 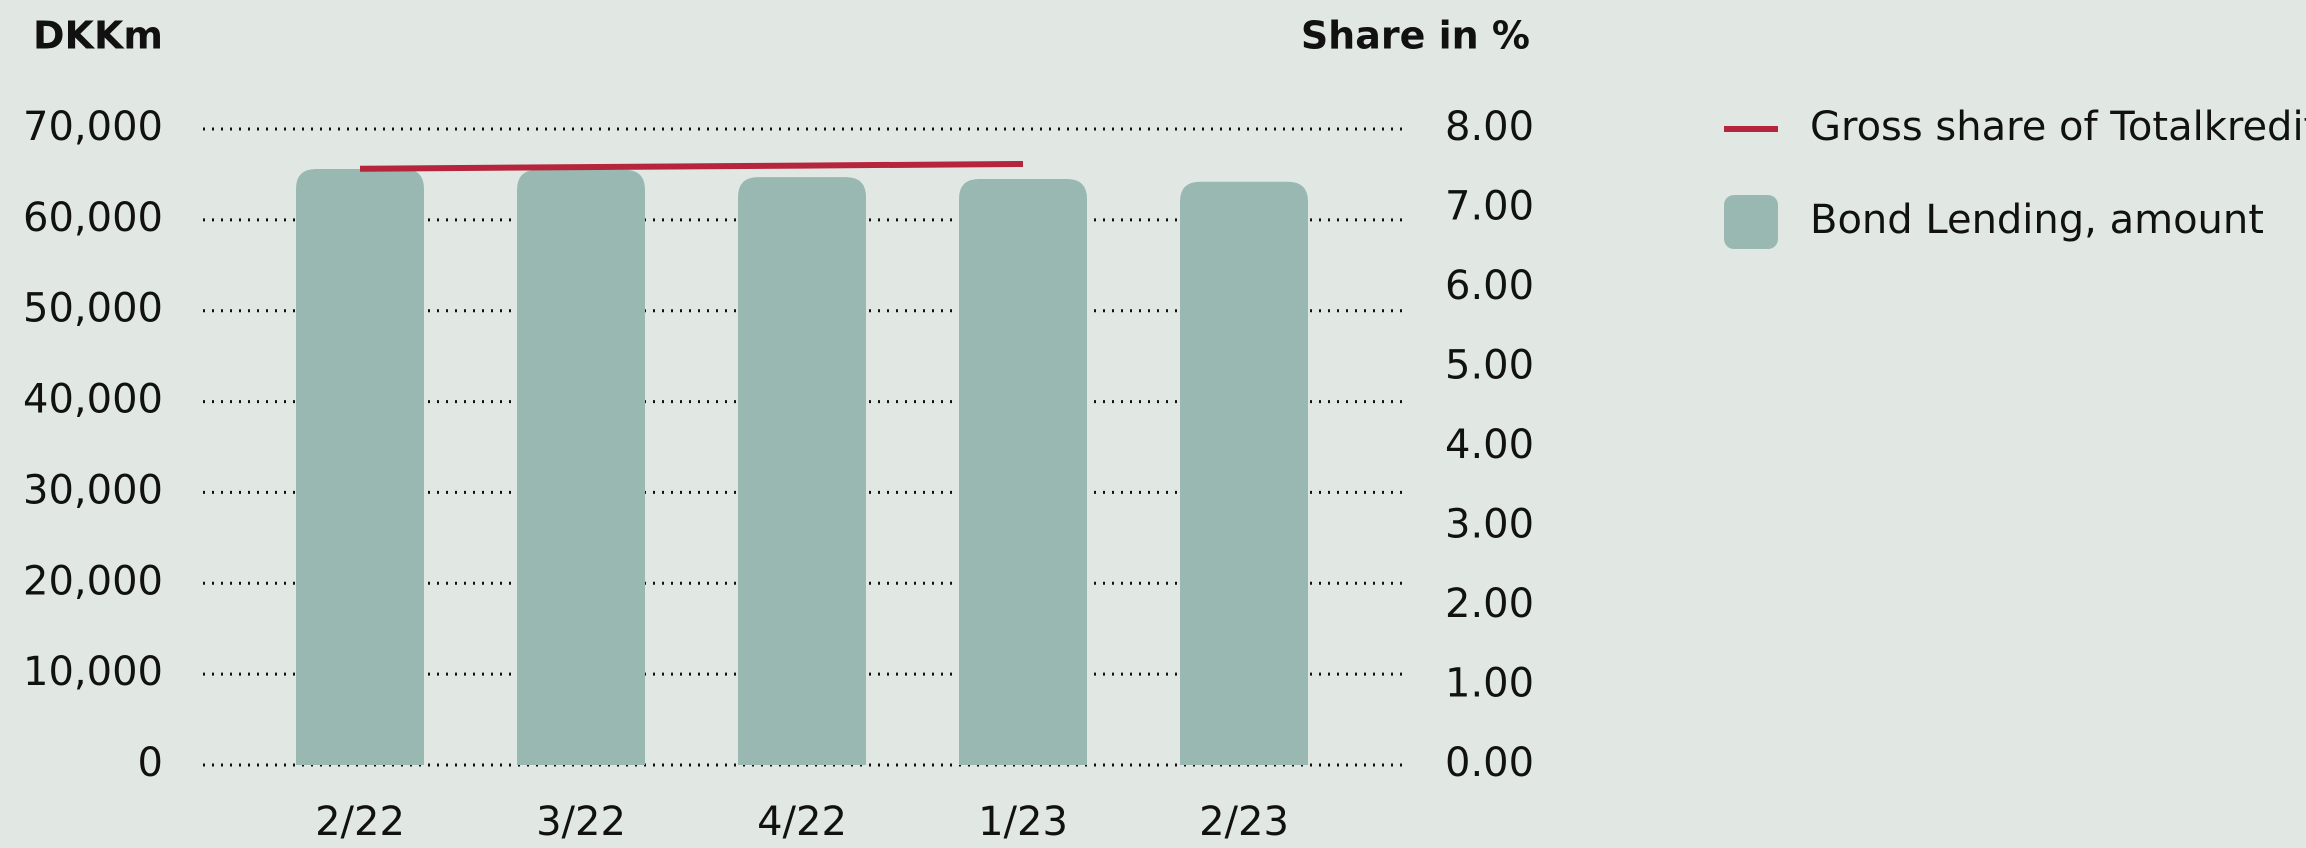 I want to click on y-tick-label: 10,000, so click(x=93, y=672).